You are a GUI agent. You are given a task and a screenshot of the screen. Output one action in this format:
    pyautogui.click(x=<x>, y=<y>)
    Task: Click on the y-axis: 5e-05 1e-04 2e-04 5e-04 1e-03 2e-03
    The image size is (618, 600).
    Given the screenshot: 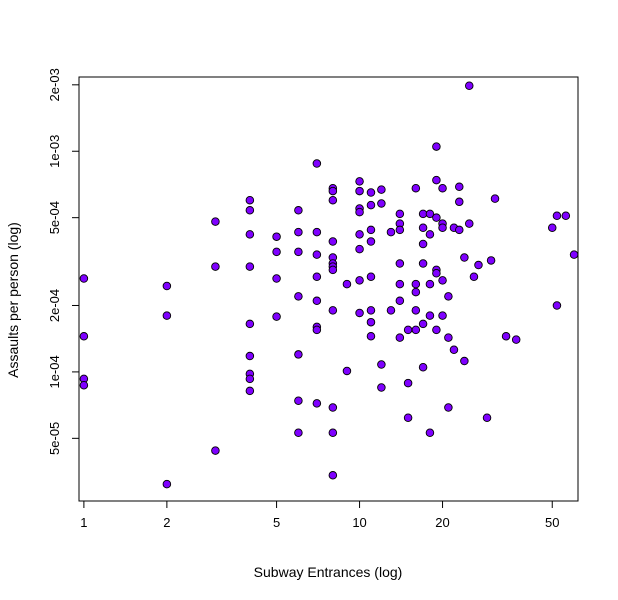 What is the action you would take?
    pyautogui.click(x=63, y=261)
    